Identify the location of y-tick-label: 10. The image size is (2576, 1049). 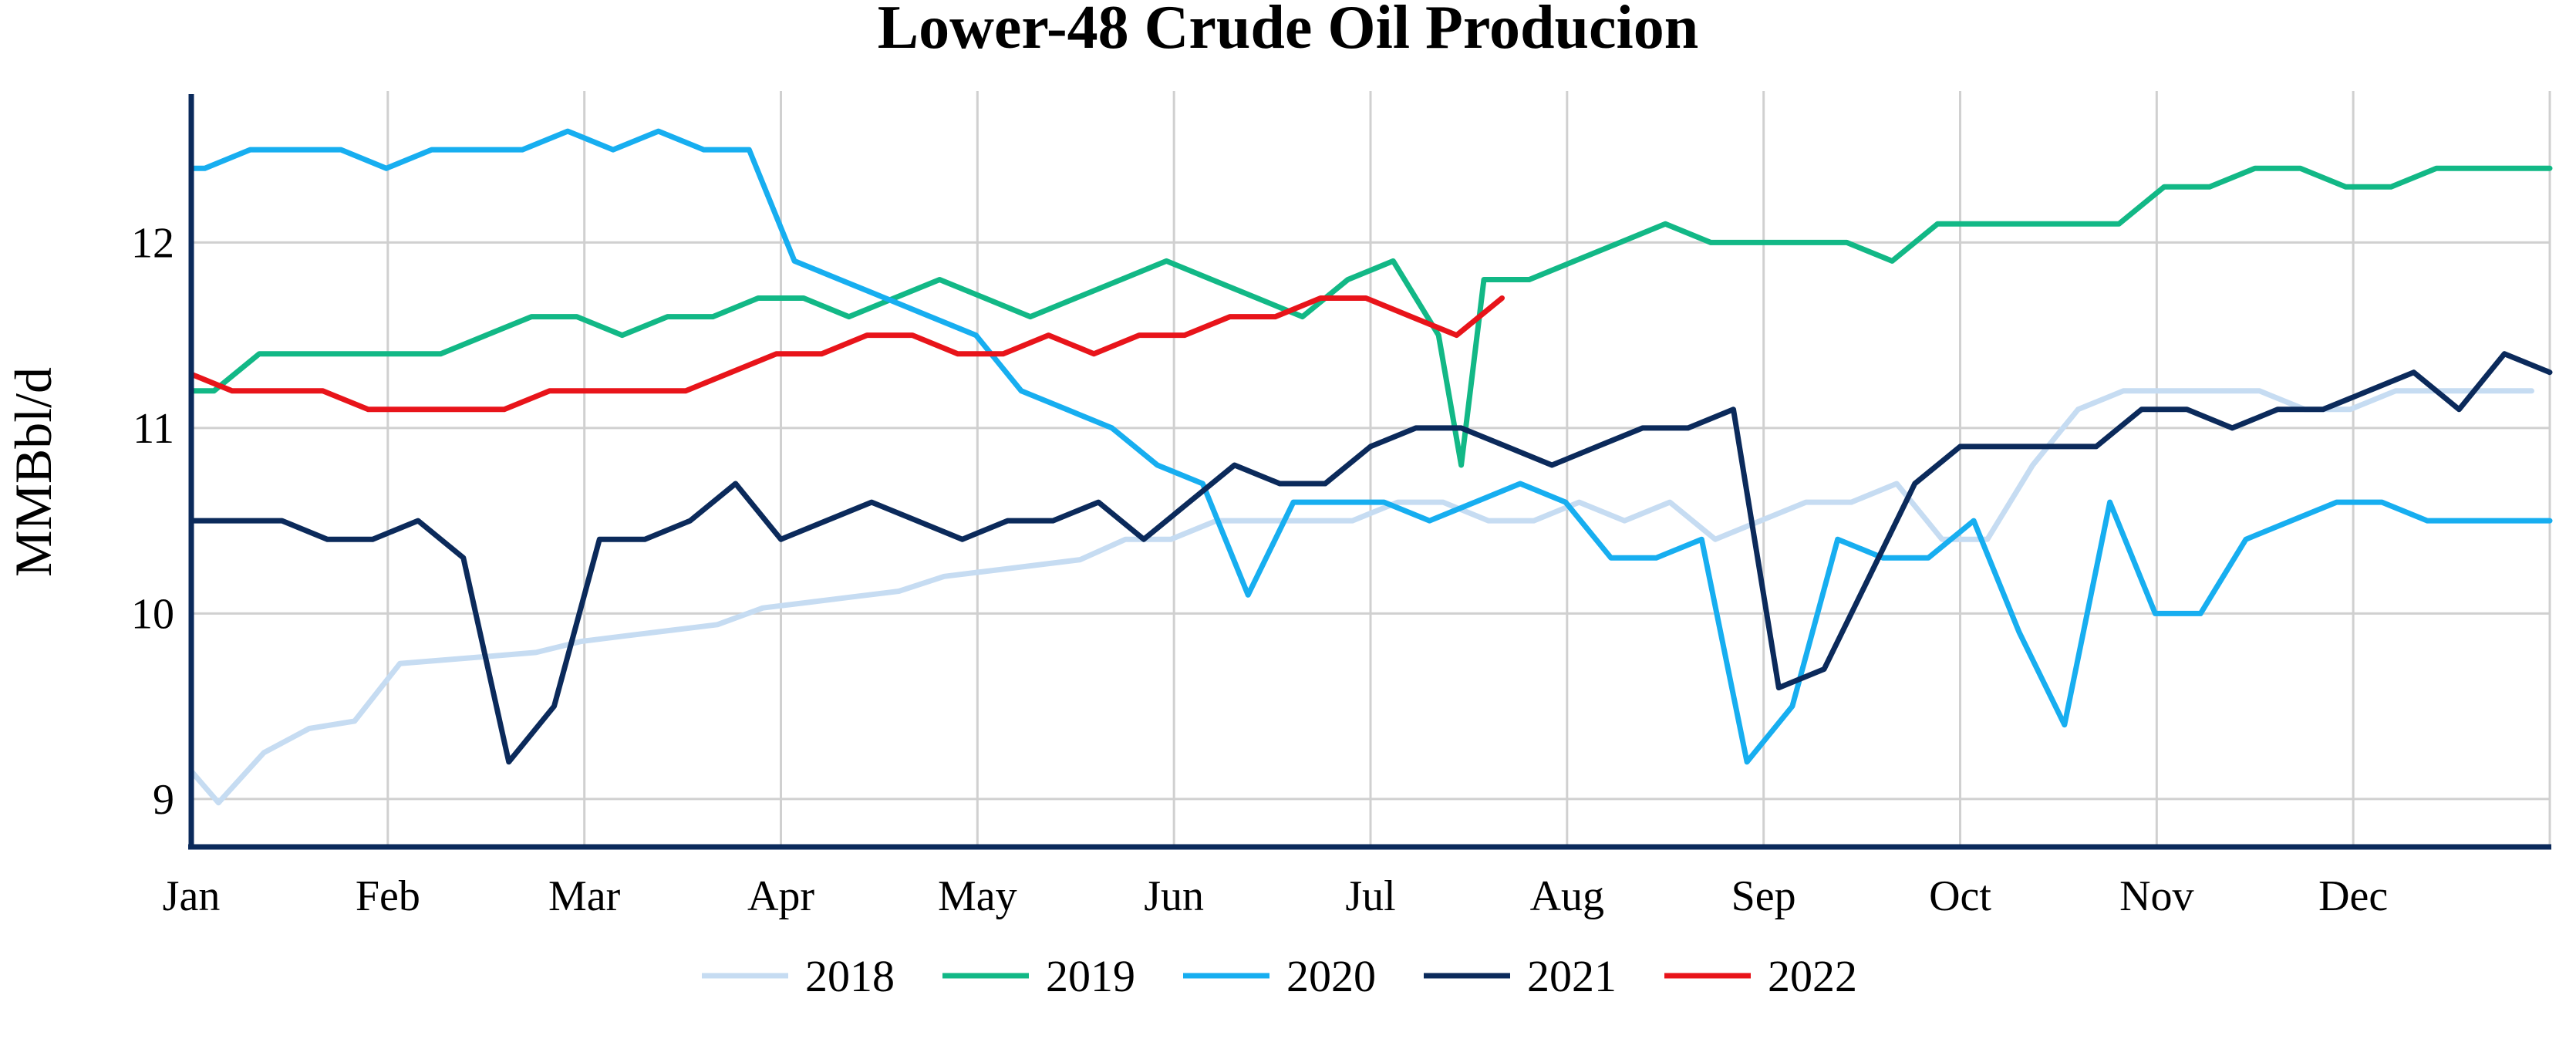
(152, 614).